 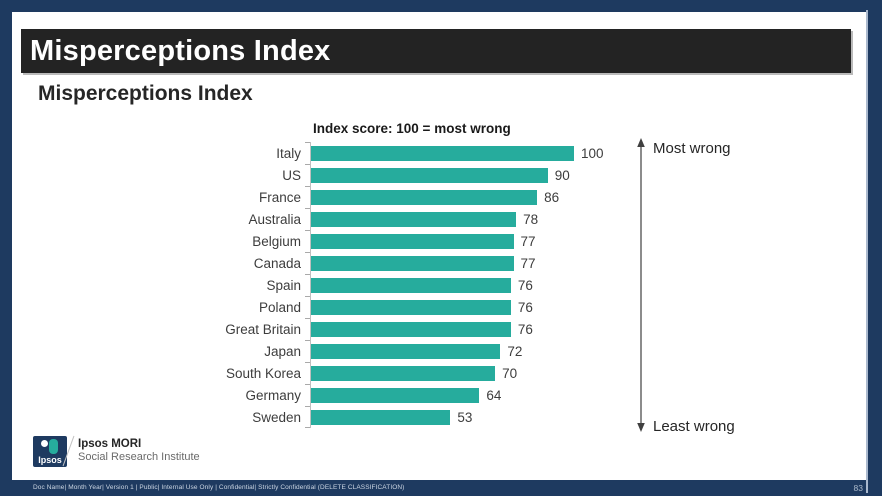 I want to click on category-label: Germany, so click(x=273, y=395).